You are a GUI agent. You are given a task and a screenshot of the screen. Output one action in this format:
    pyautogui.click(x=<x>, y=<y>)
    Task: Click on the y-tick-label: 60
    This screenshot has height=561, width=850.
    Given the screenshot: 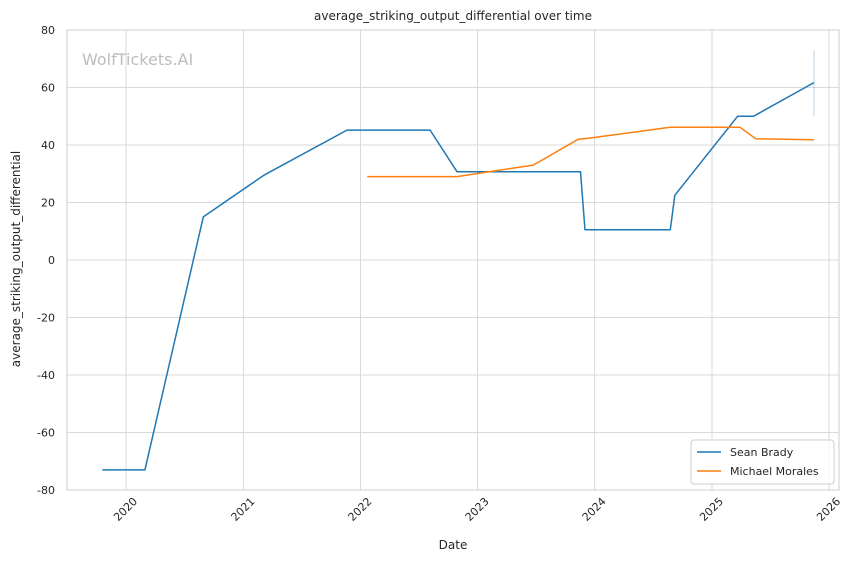 What is the action you would take?
    pyautogui.click(x=48, y=88)
    